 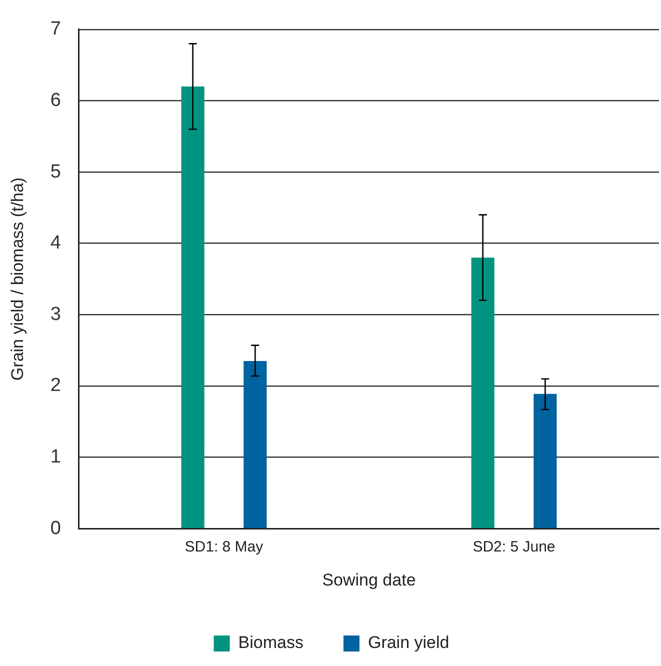 I want to click on y-tick-label: 6, so click(x=55, y=100).